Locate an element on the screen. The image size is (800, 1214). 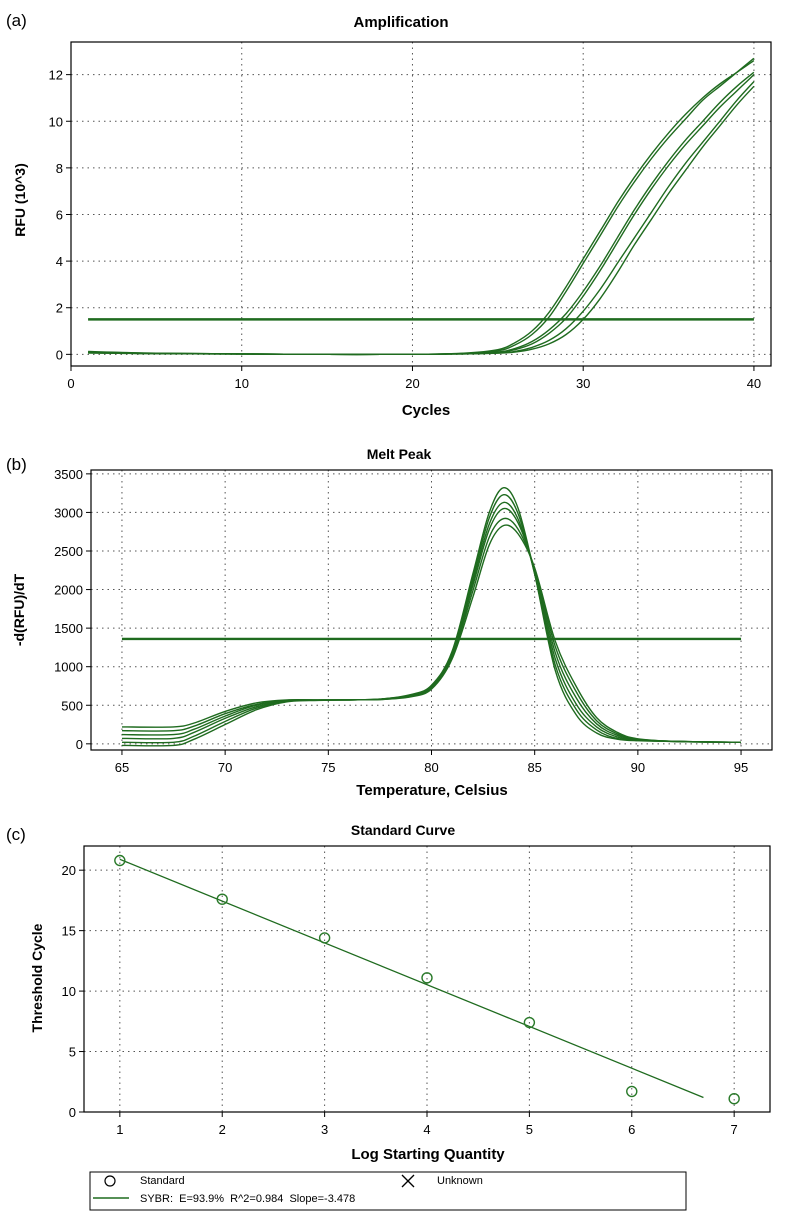
y-tick-label: 3500 is located at coordinates (68, 474).